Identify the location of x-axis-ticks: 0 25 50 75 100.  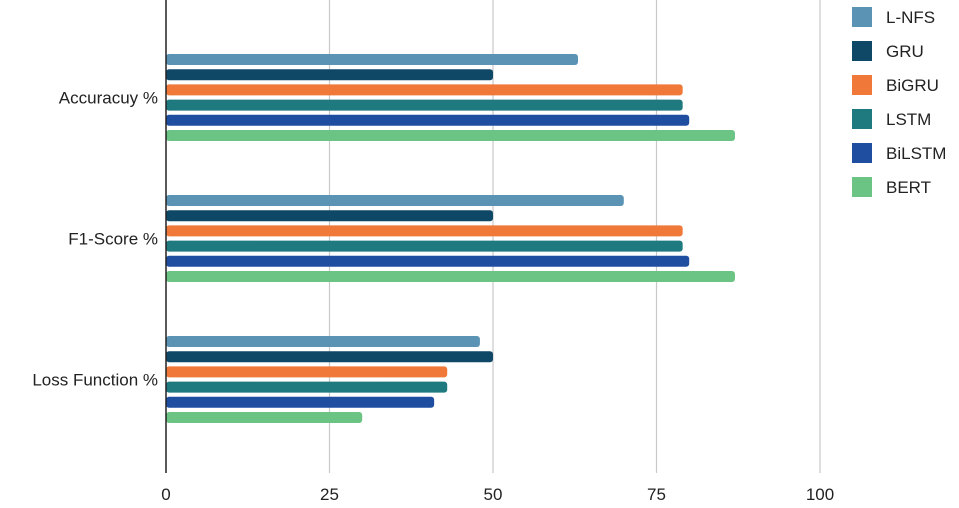
(497, 494).